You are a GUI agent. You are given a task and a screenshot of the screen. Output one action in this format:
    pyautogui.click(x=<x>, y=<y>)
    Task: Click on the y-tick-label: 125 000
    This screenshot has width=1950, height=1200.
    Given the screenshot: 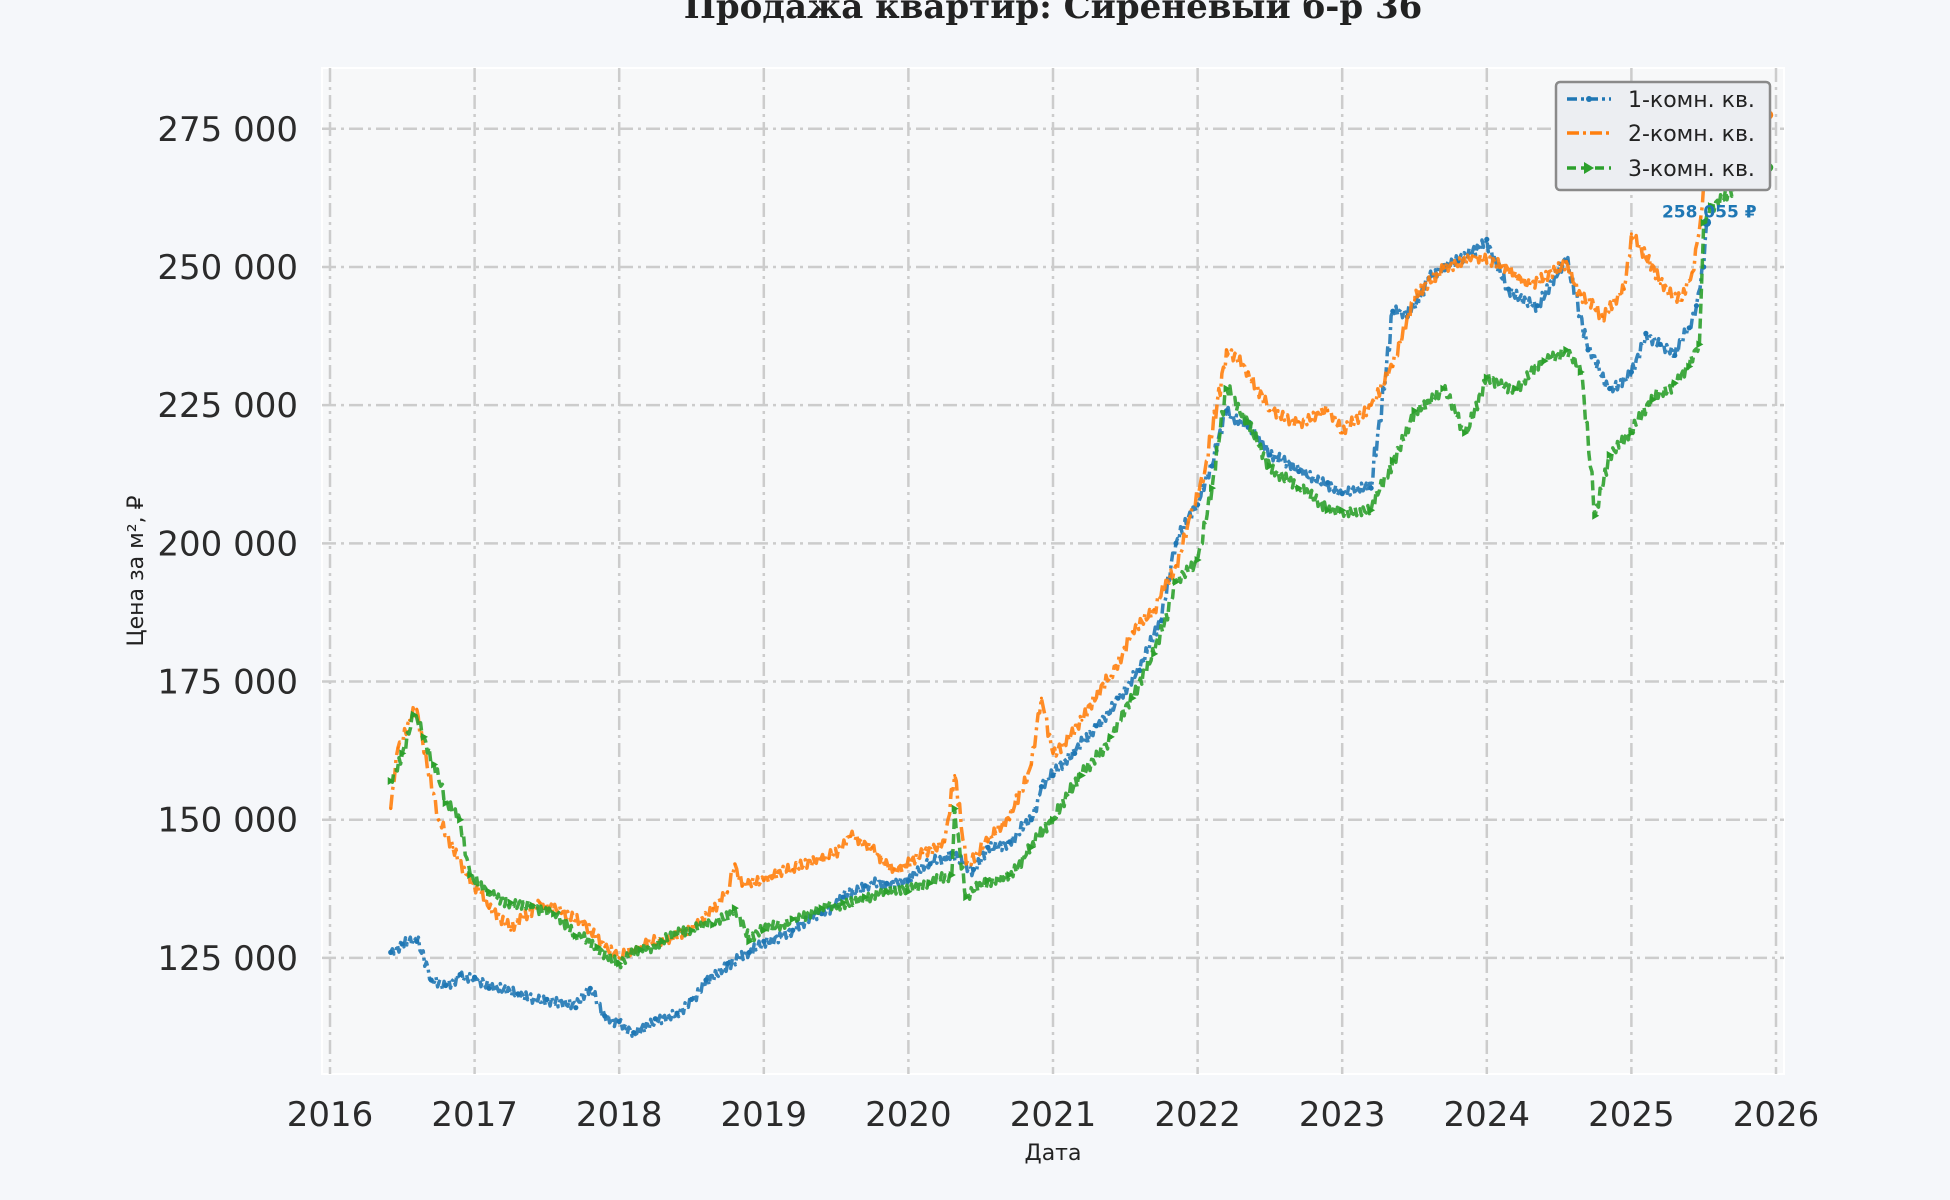 What is the action you would take?
    pyautogui.click(x=227, y=959)
    